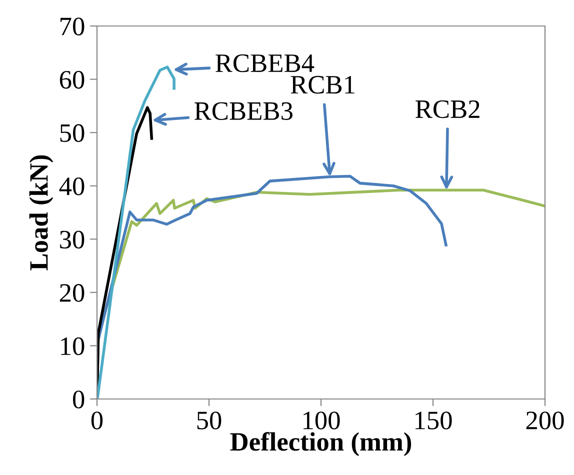 The width and height of the screenshot is (574, 475). What do you see at coordinates (265, 63) in the screenshot?
I see `annotation: RCBEB4` at bounding box center [265, 63].